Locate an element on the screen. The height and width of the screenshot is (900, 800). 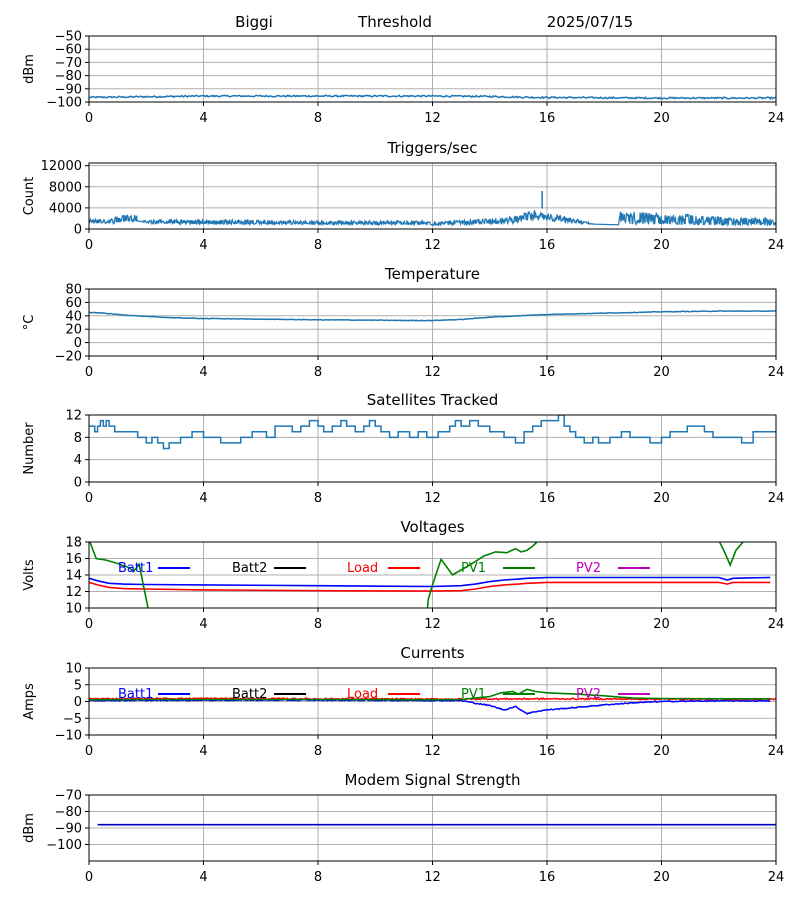
series-load is located at coordinates (430, 586).